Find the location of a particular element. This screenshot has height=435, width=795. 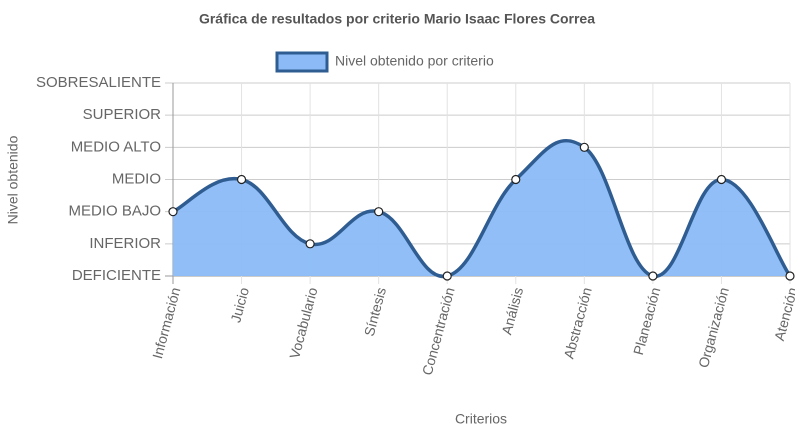

x-tick-label: Organización is located at coordinates (713, 328).